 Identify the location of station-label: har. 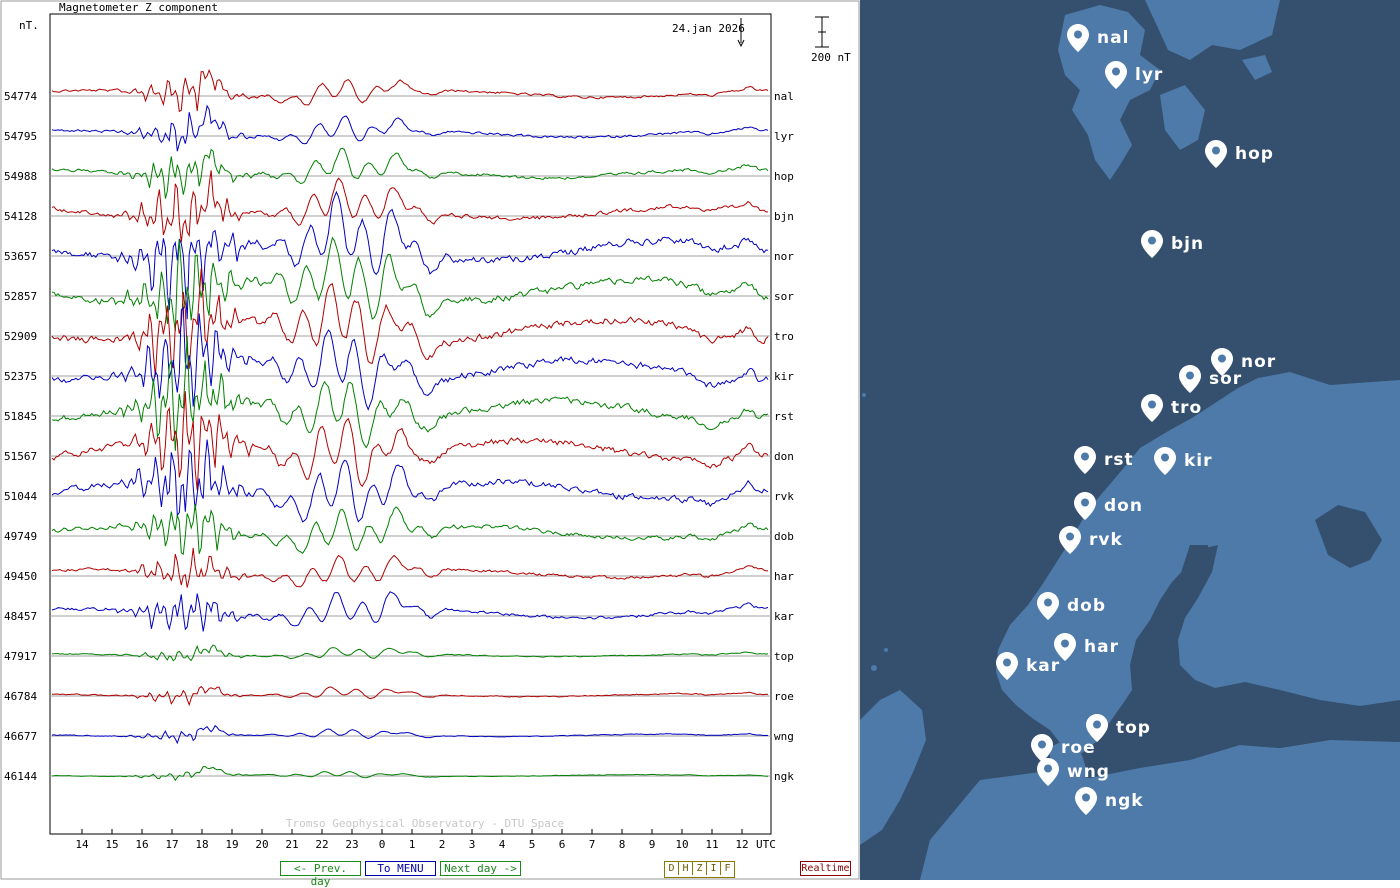
(784, 576).